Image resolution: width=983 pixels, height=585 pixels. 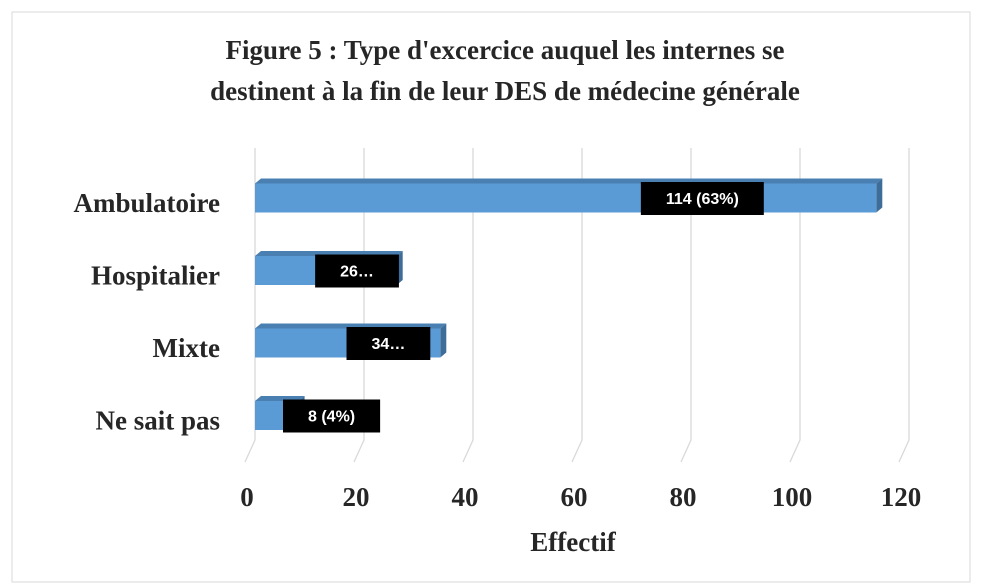 What do you see at coordinates (155, 276) in the screenshot?
I see `y-tick-label: Hospitalier` at bounding box center [155, 276].